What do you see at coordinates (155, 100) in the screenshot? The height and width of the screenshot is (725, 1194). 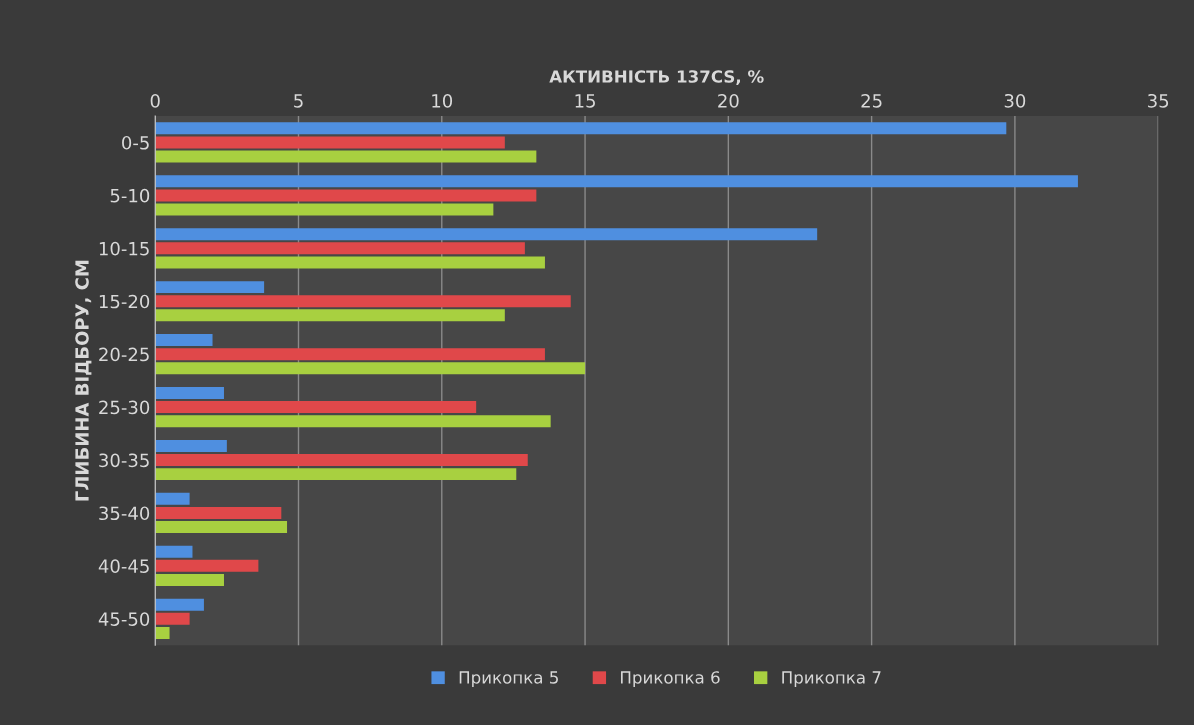 I see `x-tick-label: 0` at bounding box center [155, 100].